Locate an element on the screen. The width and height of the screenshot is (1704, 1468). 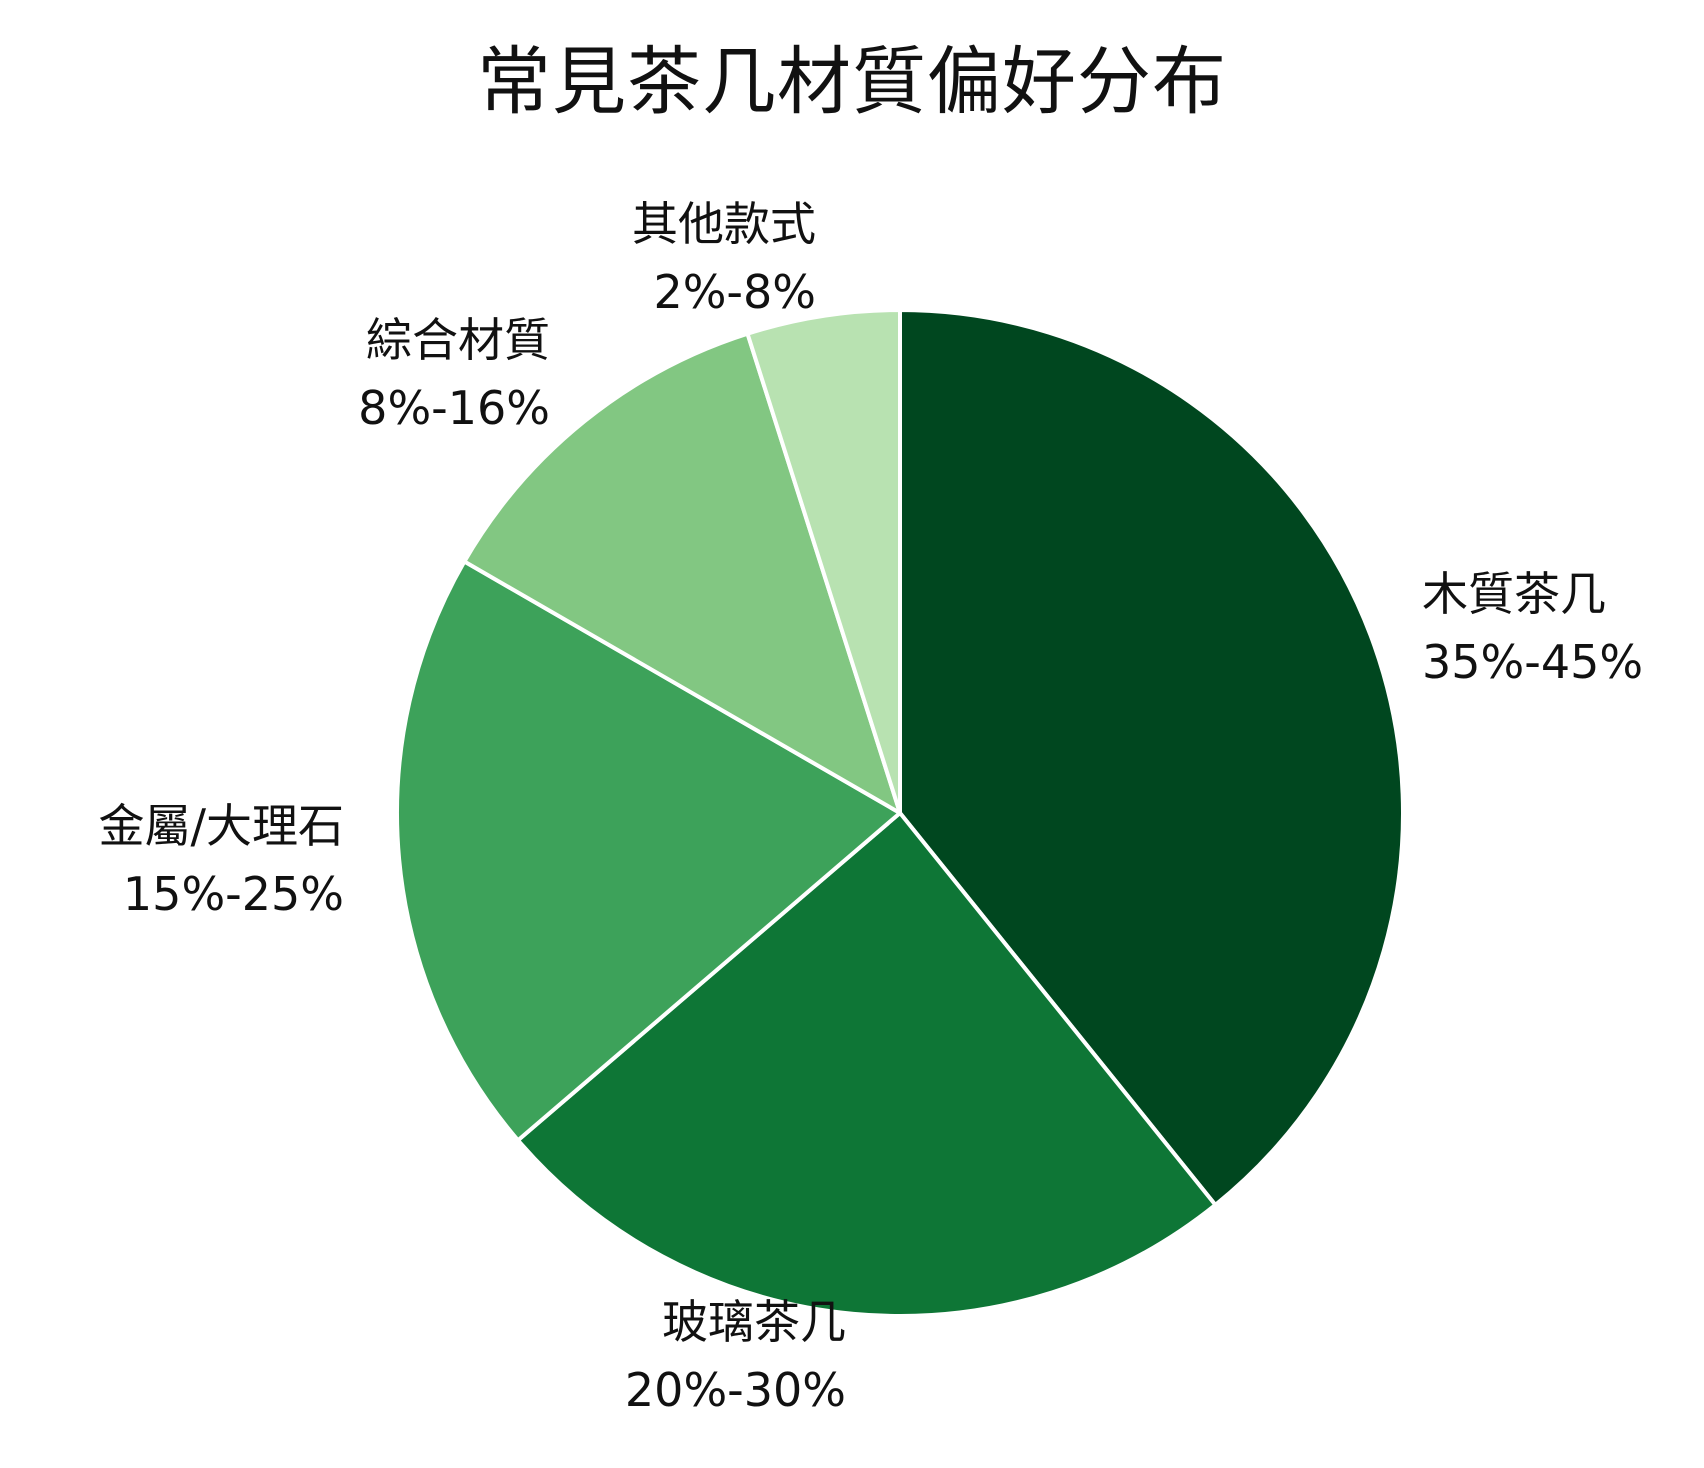
chart-title: 常見茶几材質偏好分布 is located at coordinates (852, 82).